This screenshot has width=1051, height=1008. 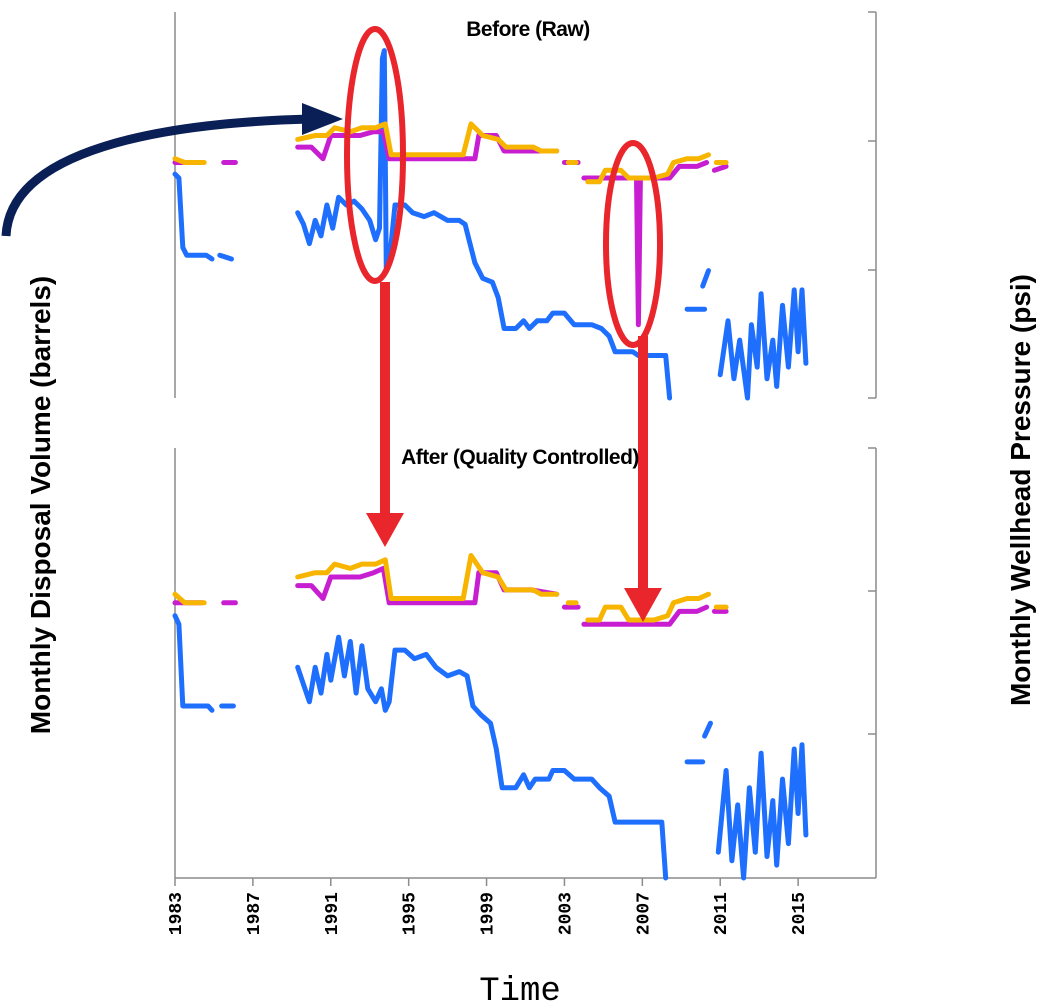 I want to click on x-axis-label: Time, so click(x=520, y=990).